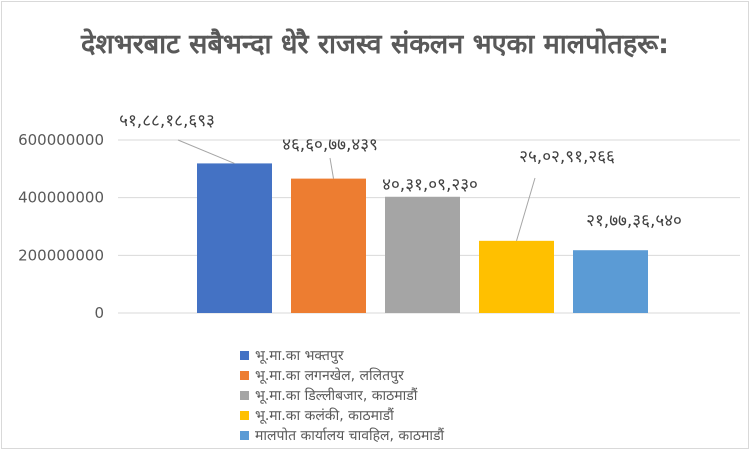 This screenshot has height=452, width=752. I want to click on data-label: ४०,३१,०९,२३०, so click(430, 185).